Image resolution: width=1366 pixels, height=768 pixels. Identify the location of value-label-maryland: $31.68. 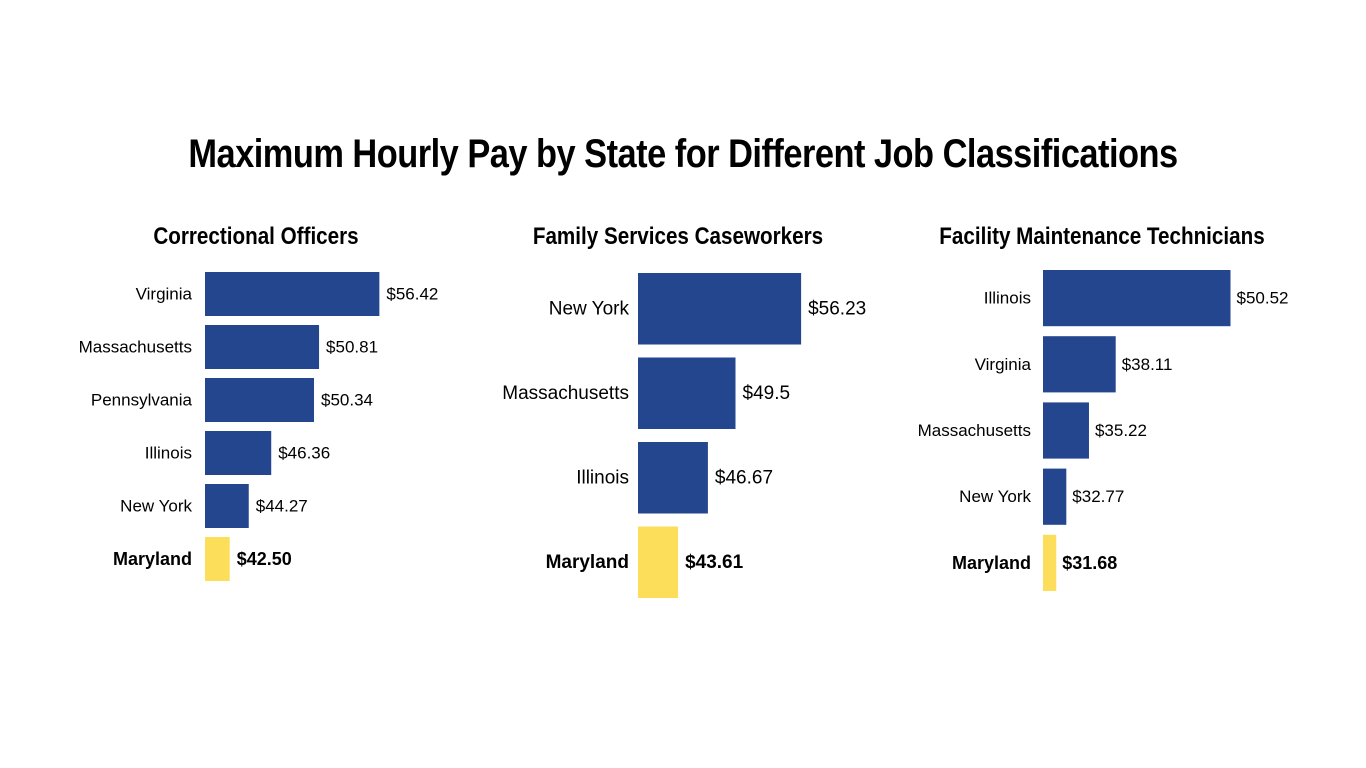
(1089, 563).